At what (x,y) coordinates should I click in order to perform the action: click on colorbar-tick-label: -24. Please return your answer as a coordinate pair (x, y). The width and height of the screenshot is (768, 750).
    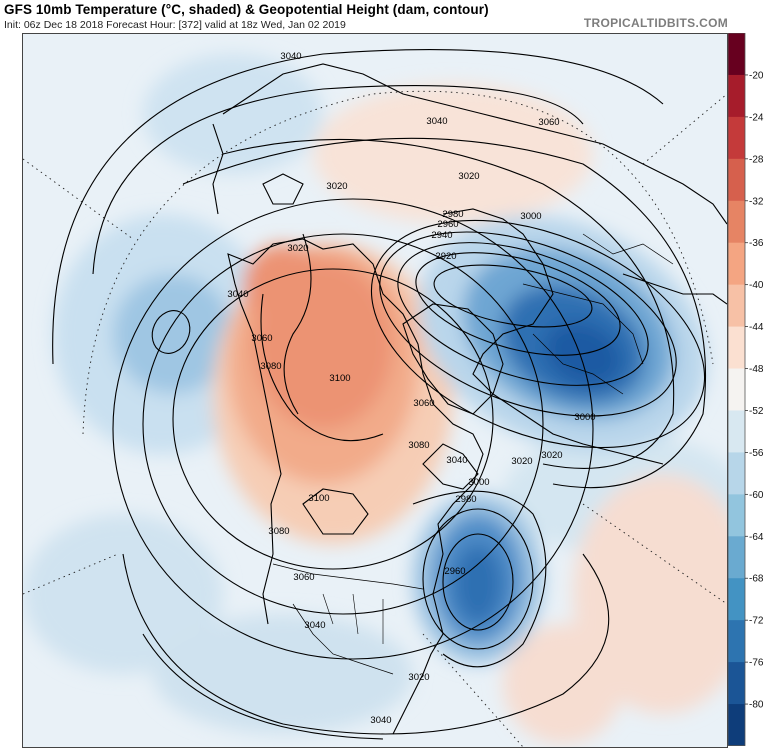
    Looking at the image, I should click on (756, 117).